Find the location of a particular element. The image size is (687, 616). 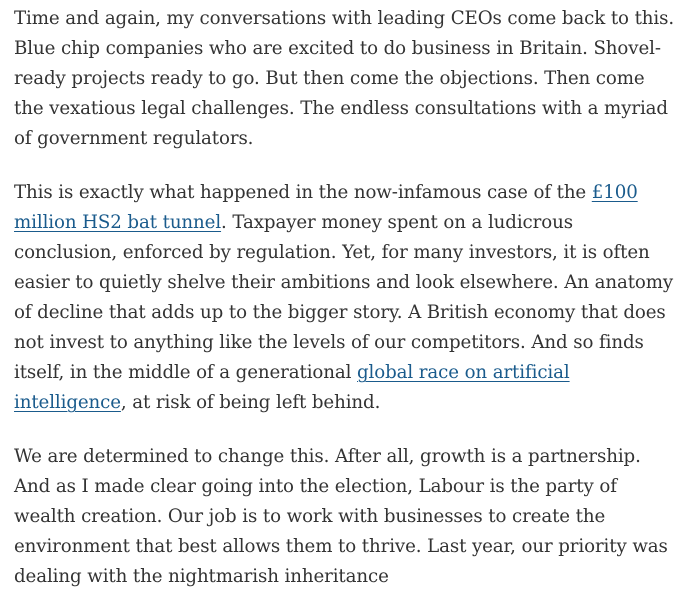

hs2-bat-tunnel-link: £100 million HS2 bat tunnel is located at coordinates (326, 207).